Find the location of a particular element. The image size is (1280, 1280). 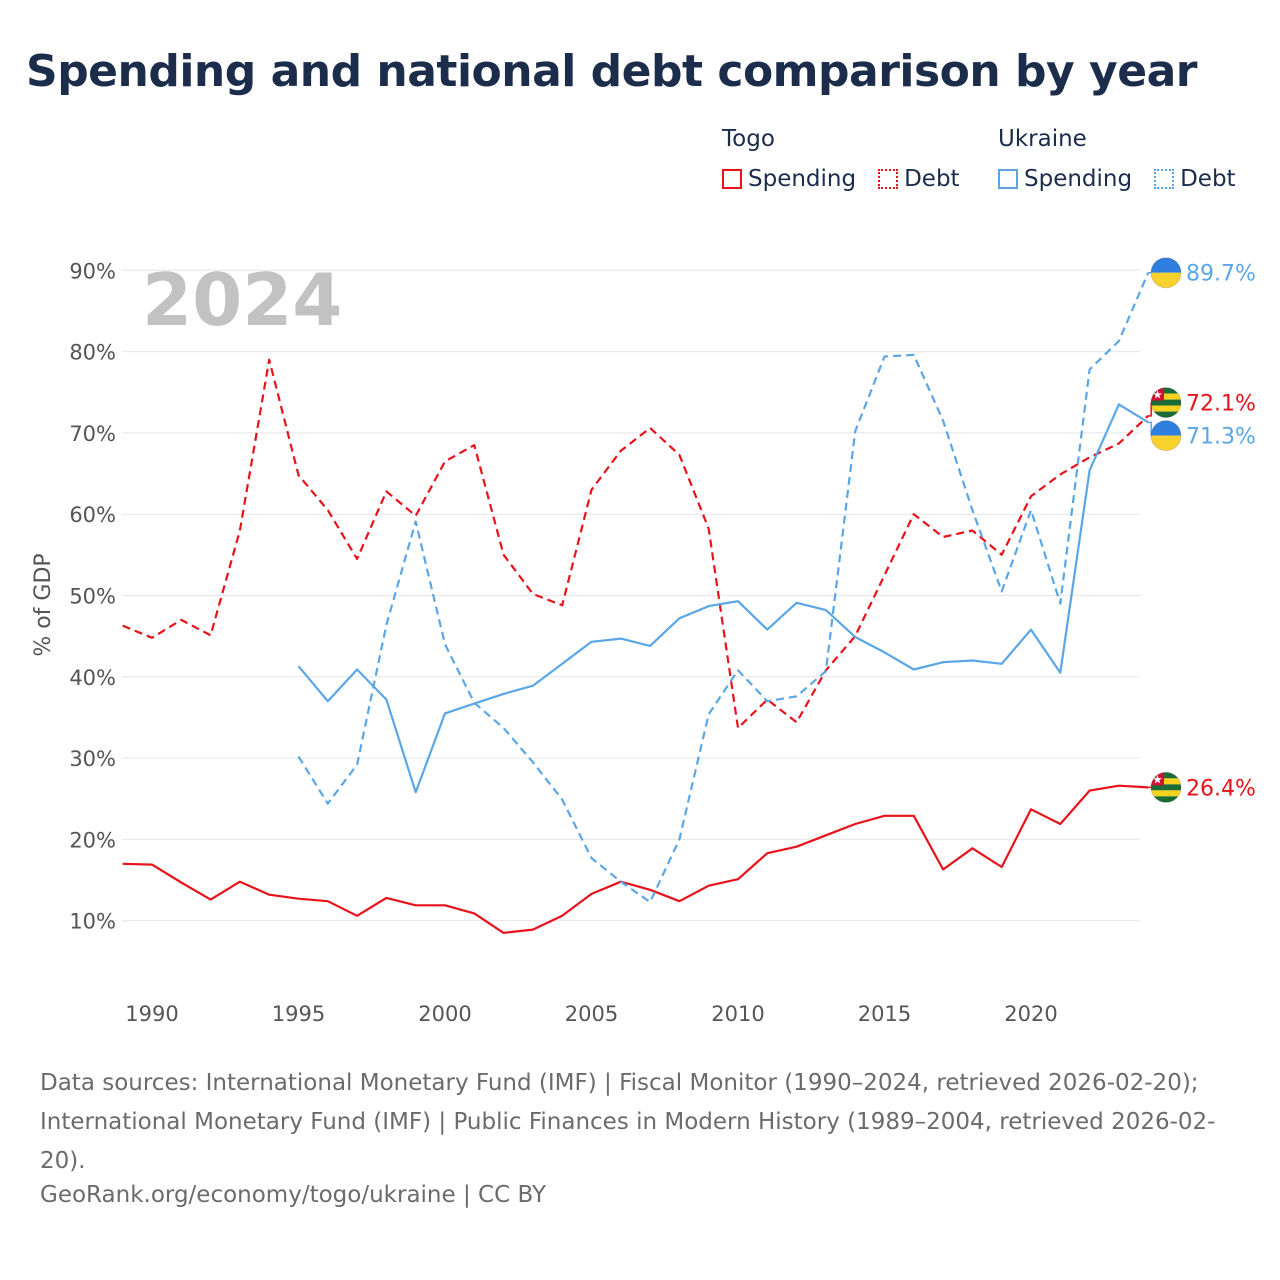

credit-link: GeoRank.org/economy/togo/ukraine | CC BY is located at coordinates (293, 1195).